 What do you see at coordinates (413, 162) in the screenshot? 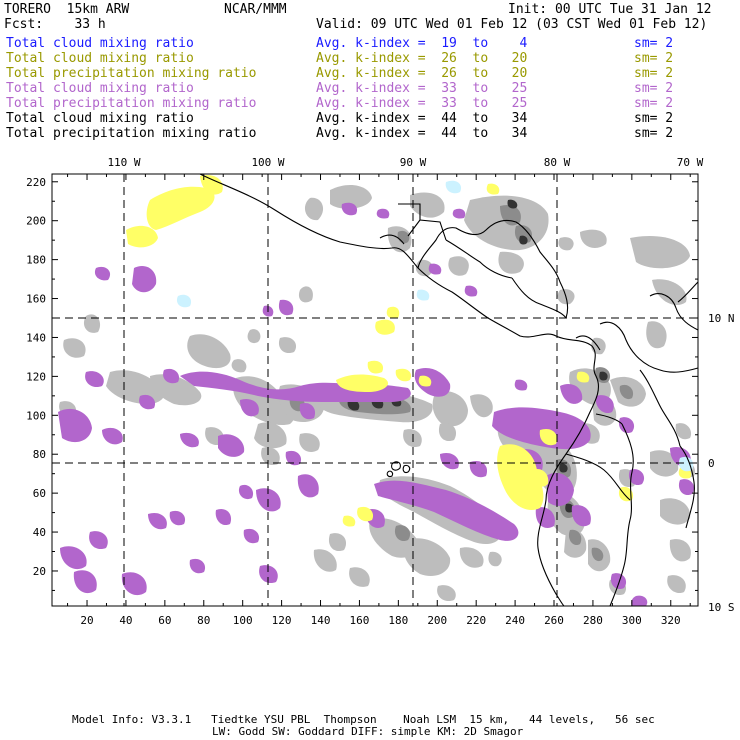
I see `lon-label: 90 W` at bounding box center [413, 162].